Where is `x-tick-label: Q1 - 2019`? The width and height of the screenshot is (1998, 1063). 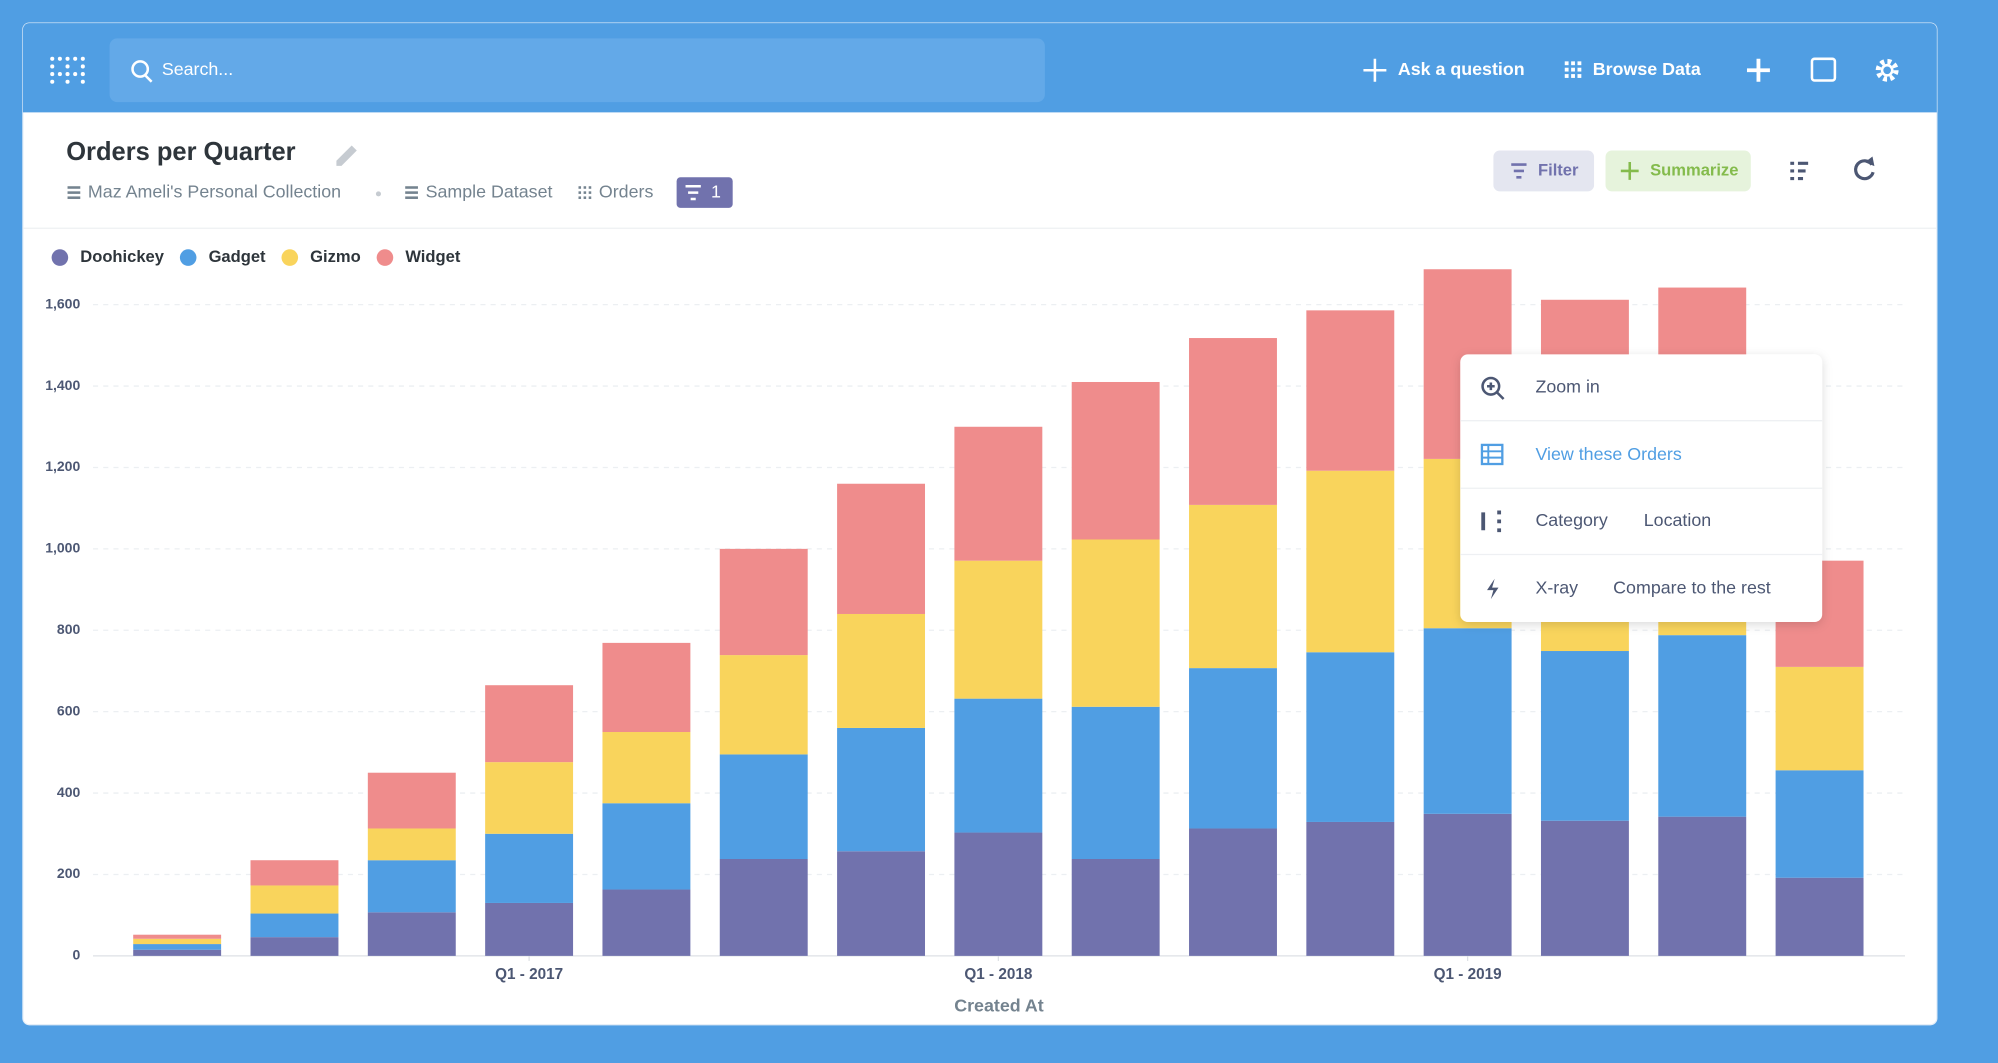 x-tick-label: Q1 - 2019 is located at coordinates (1468, 974).